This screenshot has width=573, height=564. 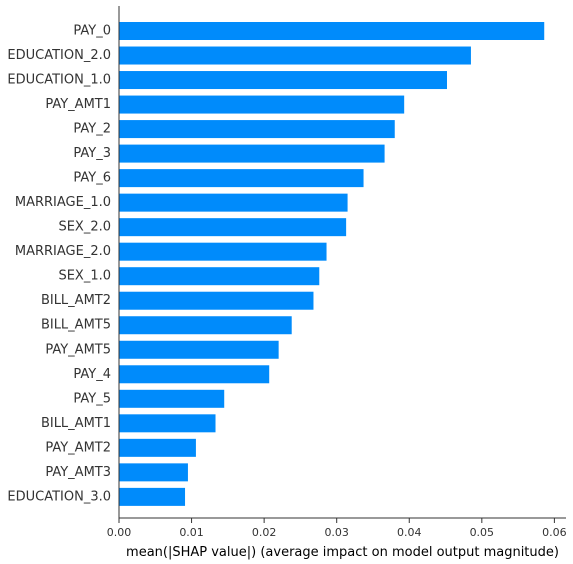 I want to click on bar-pay-amt1, so click(x=262, y=104).